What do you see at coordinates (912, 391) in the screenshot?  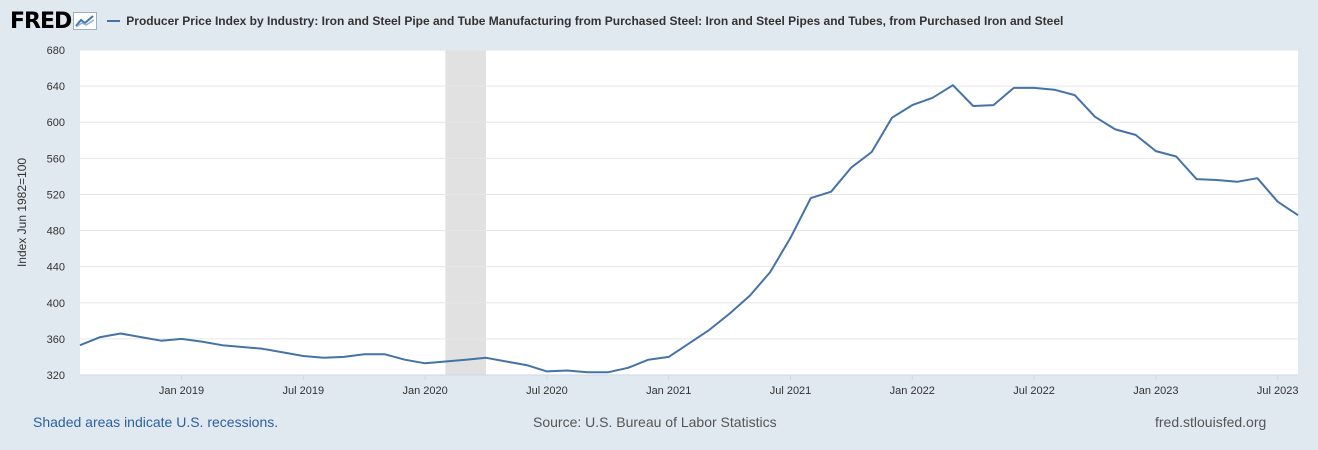 I see `x-tick-label: Jan 2022` at bounding box center [912, 391].